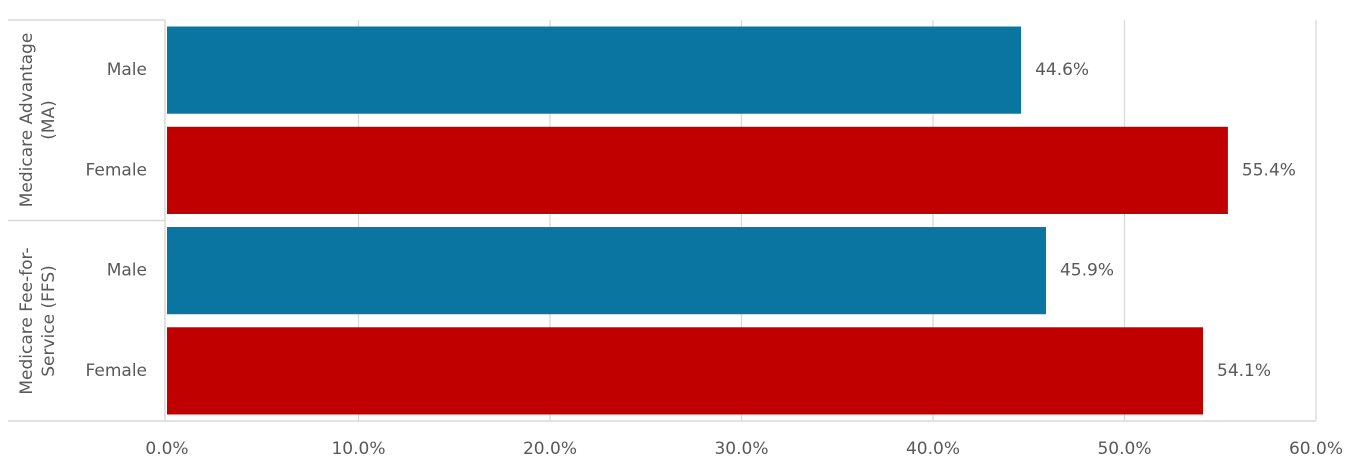 The width and height of the screenshot is (1356, 467). Describe the element at coordinates (741, 449) in the screenshot. I see `x-tick-label: 30.0%` at that location.